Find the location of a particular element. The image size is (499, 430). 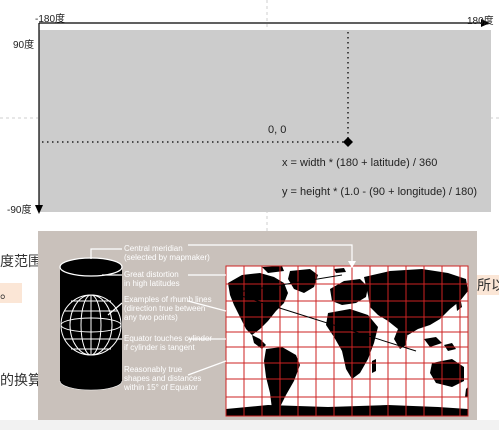

leader-central-meridian-map is located at coordinates (270, 255).